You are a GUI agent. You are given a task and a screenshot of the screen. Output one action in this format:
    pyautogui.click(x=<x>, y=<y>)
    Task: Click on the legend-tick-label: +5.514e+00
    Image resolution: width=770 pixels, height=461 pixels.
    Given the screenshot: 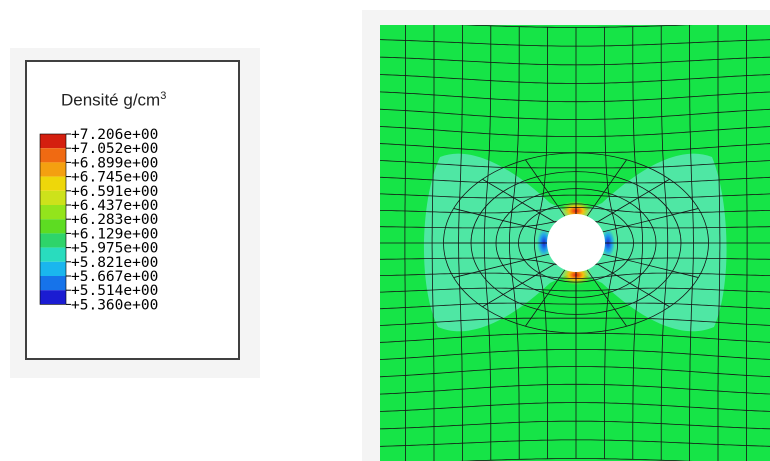 What is the action you would take?
    pyautogui.click(x=114, y=291)
    